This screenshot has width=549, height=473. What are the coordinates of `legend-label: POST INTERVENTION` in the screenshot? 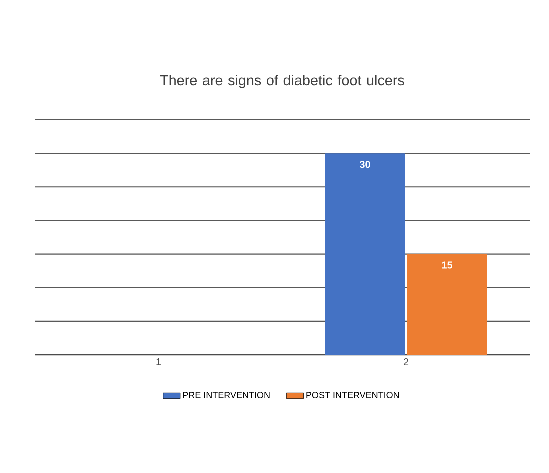 It's located at (353, 395).